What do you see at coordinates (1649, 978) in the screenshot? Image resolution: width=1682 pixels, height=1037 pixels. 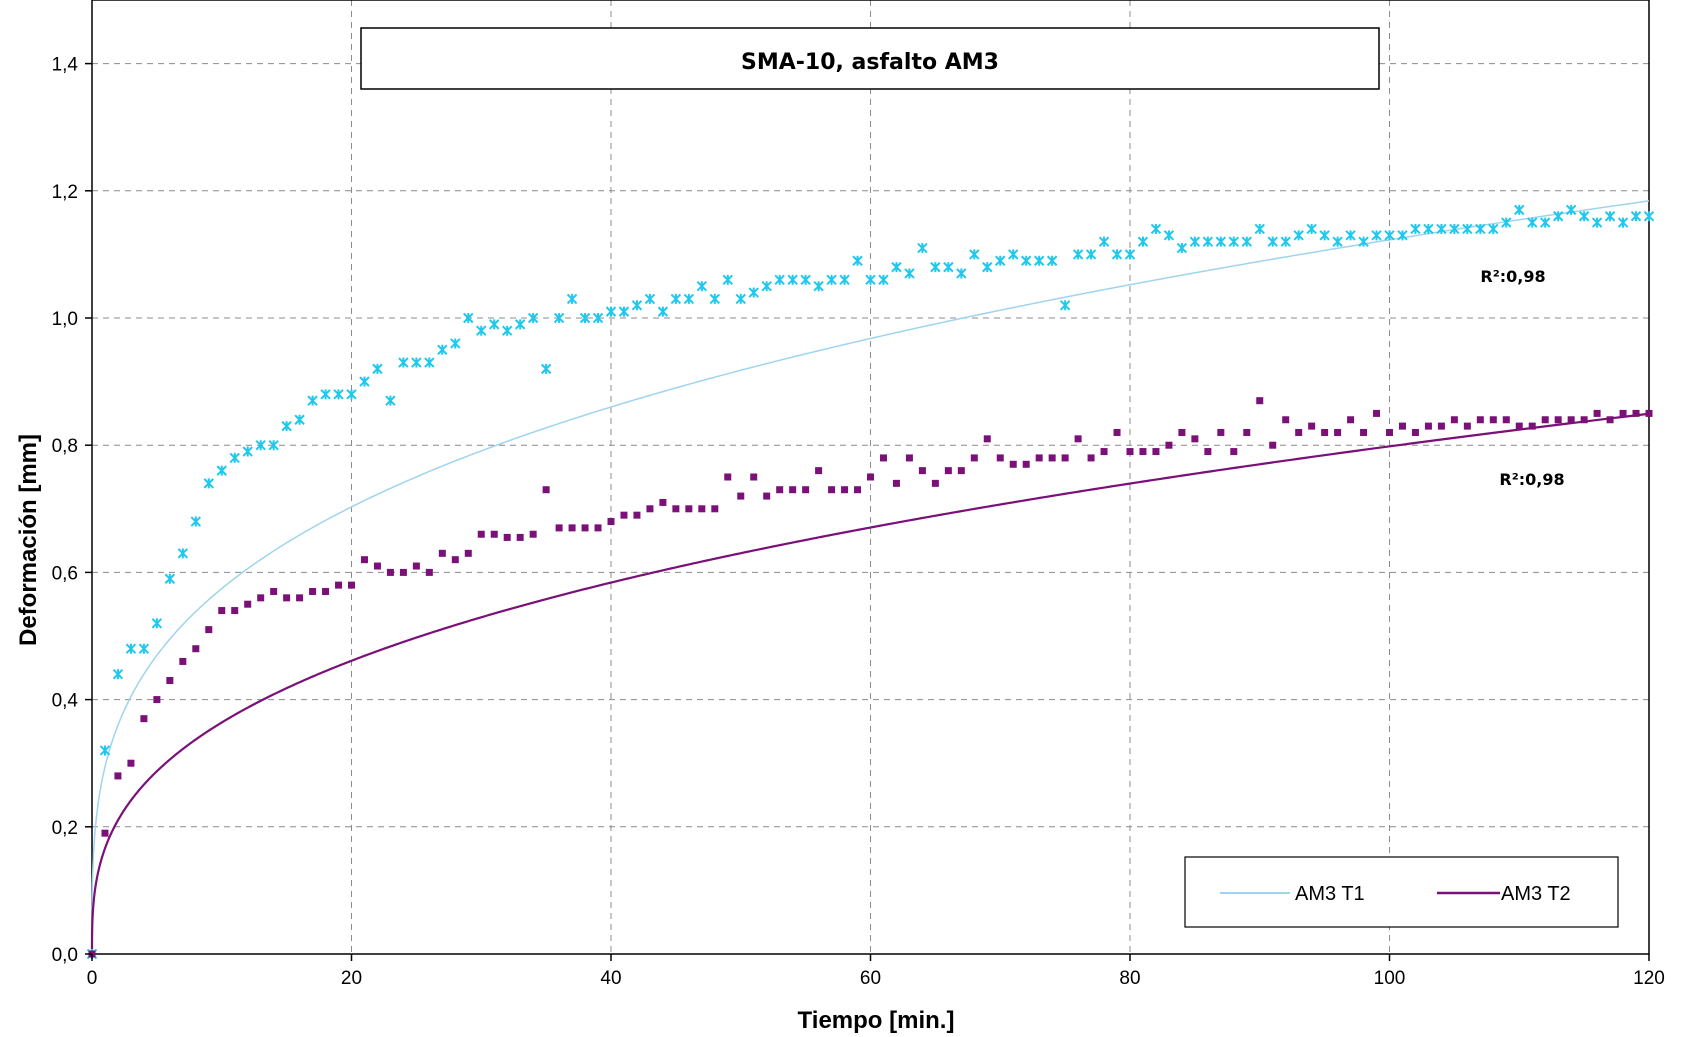 I see `x-tick-label: 120` at bounding box center [1649, 978].